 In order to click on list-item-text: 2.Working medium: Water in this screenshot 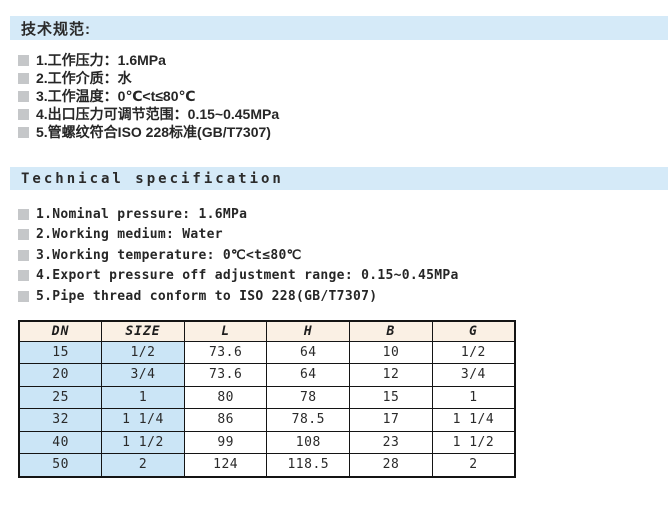, I will do `click(129, 235)`.